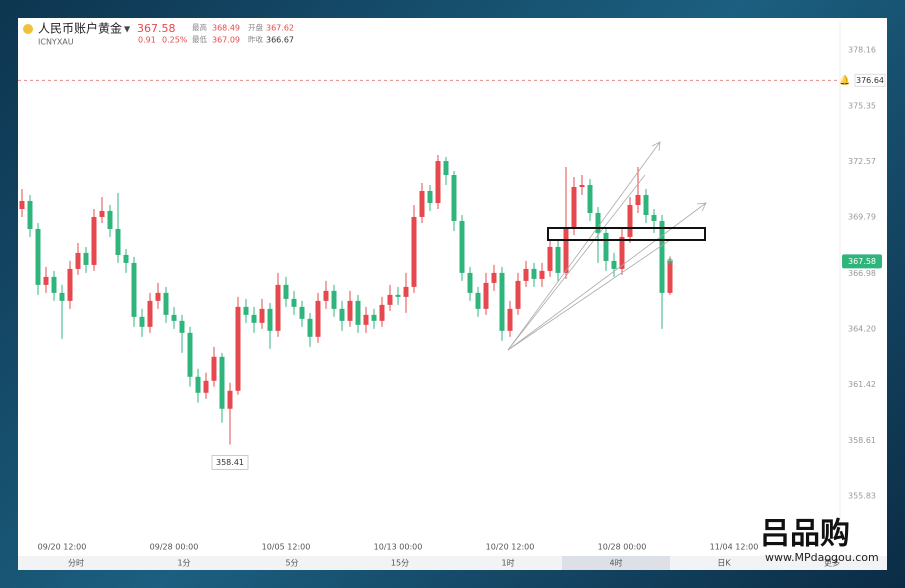 This screenshot has height=588, width=905. Describe the element at coordinates (862, 106) in the screenshot. I see `y-tick-label: 375.35` at that location.